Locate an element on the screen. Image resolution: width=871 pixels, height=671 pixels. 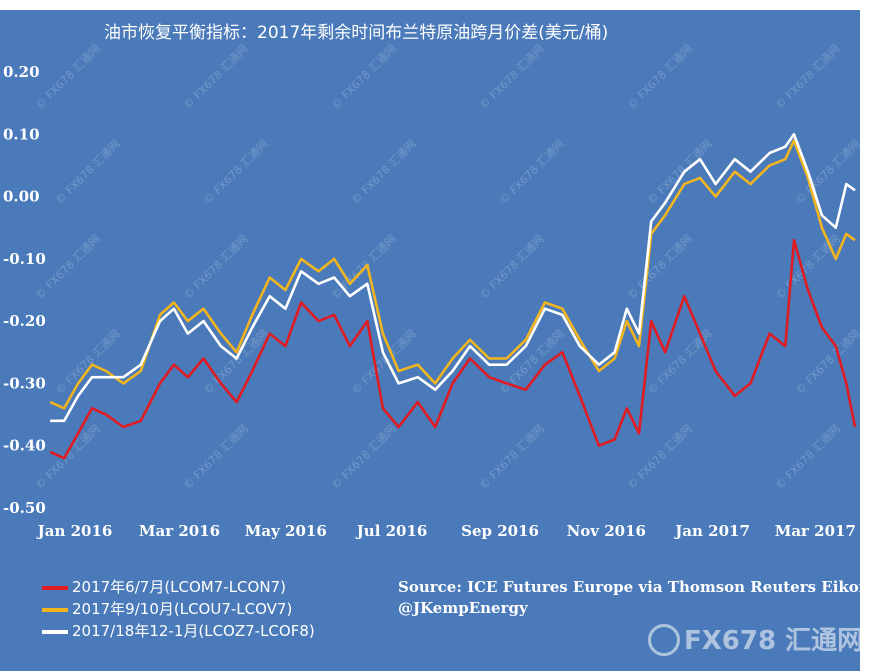
x-tick-label: Mar 2017 is located at coordinates (815, 531).